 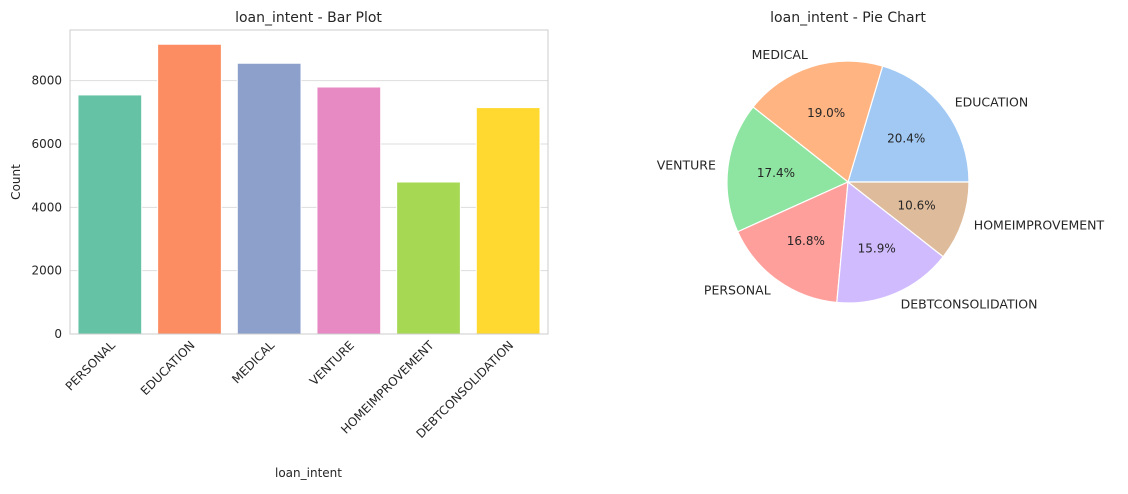 I want to click on pie-percent-label: 20.4%, so click(x=906, y=139).